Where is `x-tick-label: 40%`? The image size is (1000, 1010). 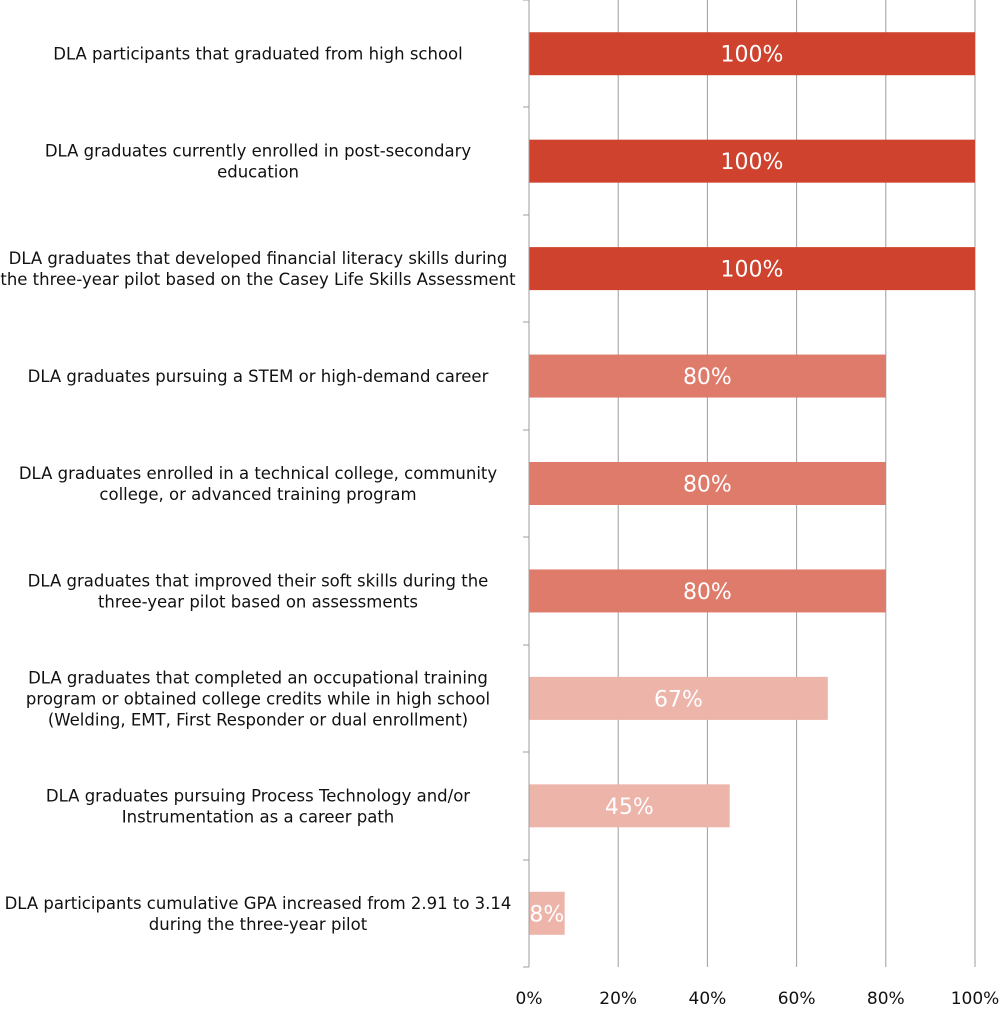
x-tick-label: 40% is located at coordinates (708, 999).